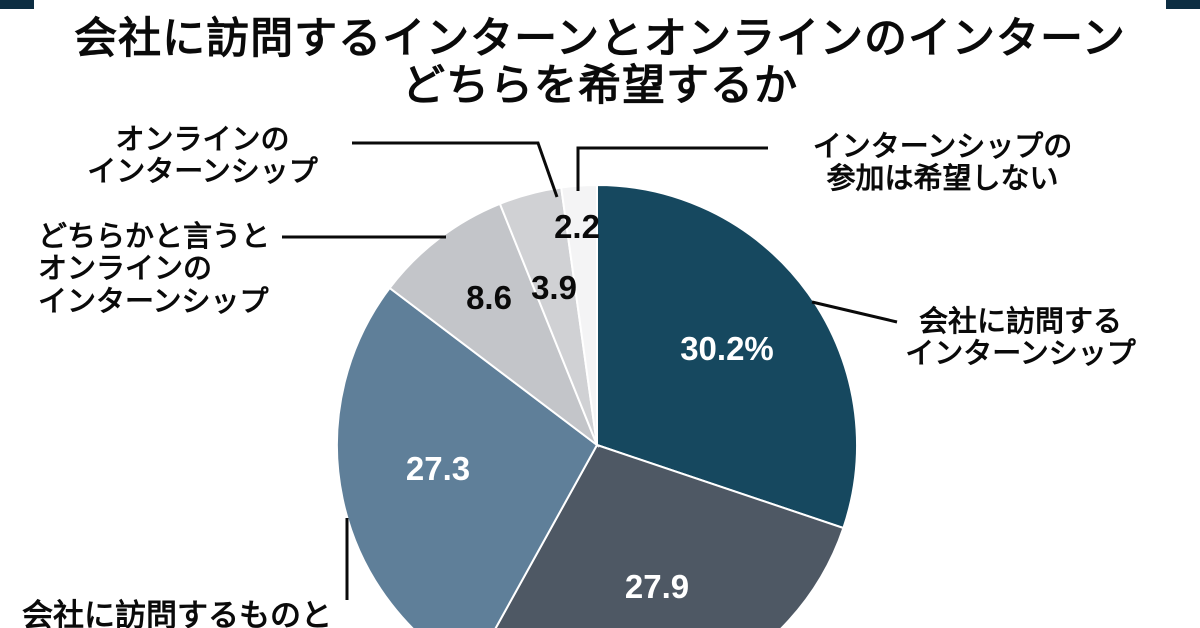 This screenshot has height=628, width=1200. I want to click on callout-rather-online-line2: オンラインの, so click(125, 269).